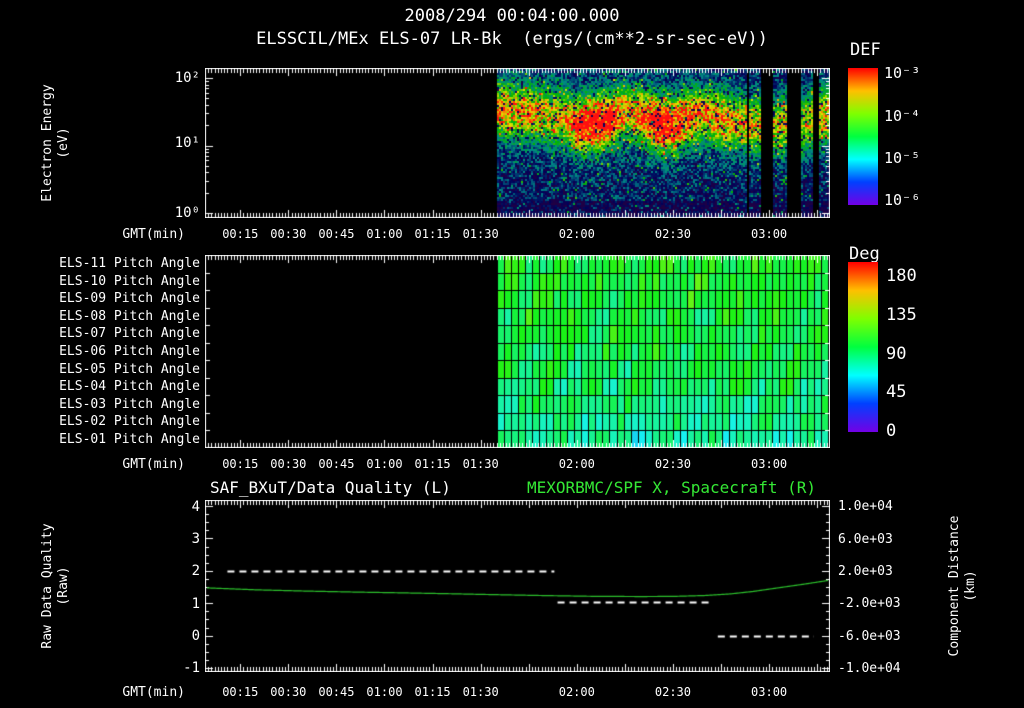 Image resolution: width=1024 pixels, height=708 pixels. Describe the element at coordinates (865, 539) in the screenshot. I see `km-tick-6e3: 6.0e+03` at that location.